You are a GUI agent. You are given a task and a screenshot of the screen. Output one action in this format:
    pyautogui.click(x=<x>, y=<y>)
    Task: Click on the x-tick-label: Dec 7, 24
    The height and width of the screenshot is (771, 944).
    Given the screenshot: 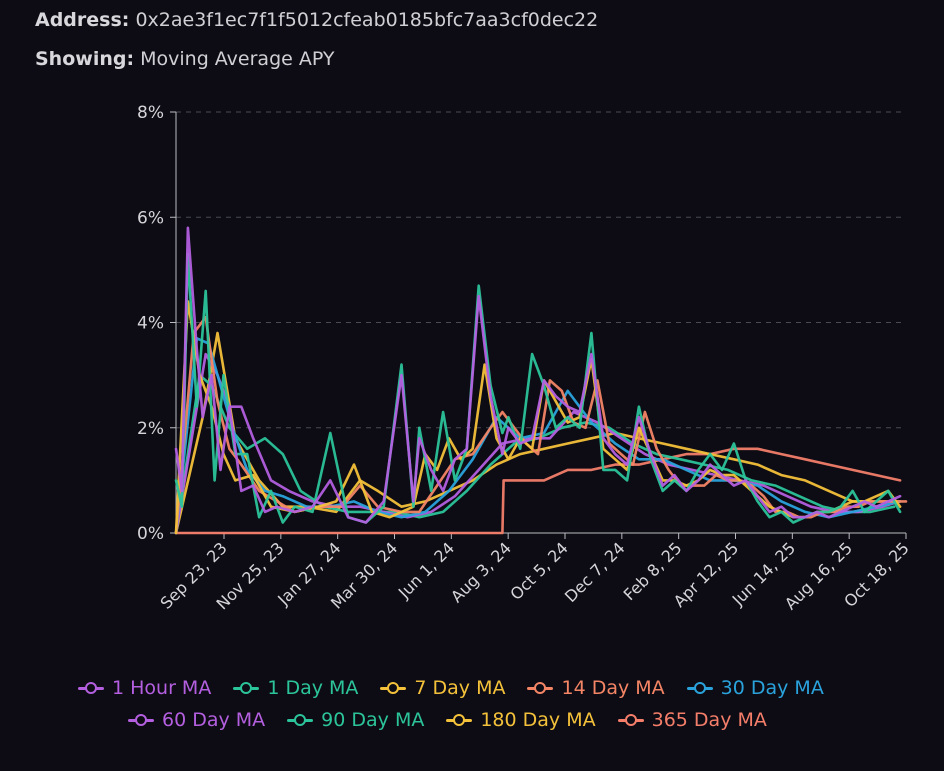 What is the action you would take?
    pyautogui.click(x=595, y=572)
    